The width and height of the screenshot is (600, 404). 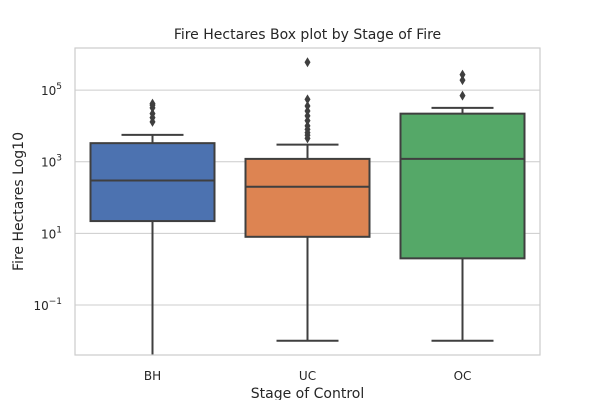 What do you see at coordinates (47, 197) in the screenshot?
I see `y-tick-labels: 10⁻¹ 10¹ 10³ 10⁵` at bounding box center [47, 197].